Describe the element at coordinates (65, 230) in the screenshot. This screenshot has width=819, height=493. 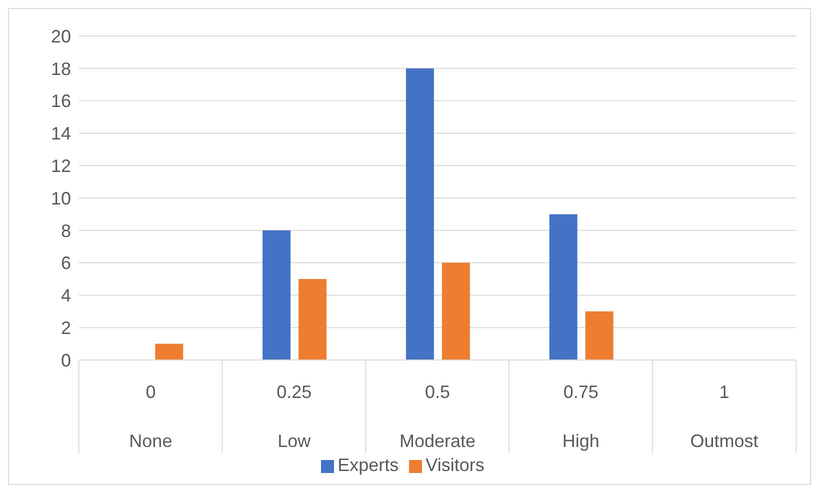
I see `y-tick-label: 8` at that location.